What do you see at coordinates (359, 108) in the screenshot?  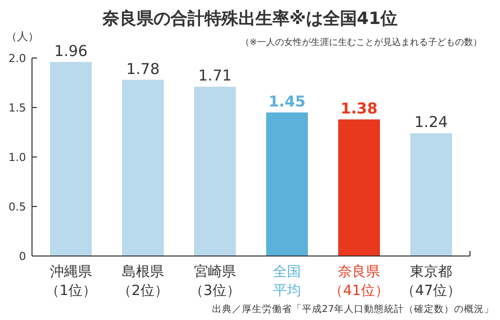 I see `data-label: 1.38` at bounding box center [359, 108].